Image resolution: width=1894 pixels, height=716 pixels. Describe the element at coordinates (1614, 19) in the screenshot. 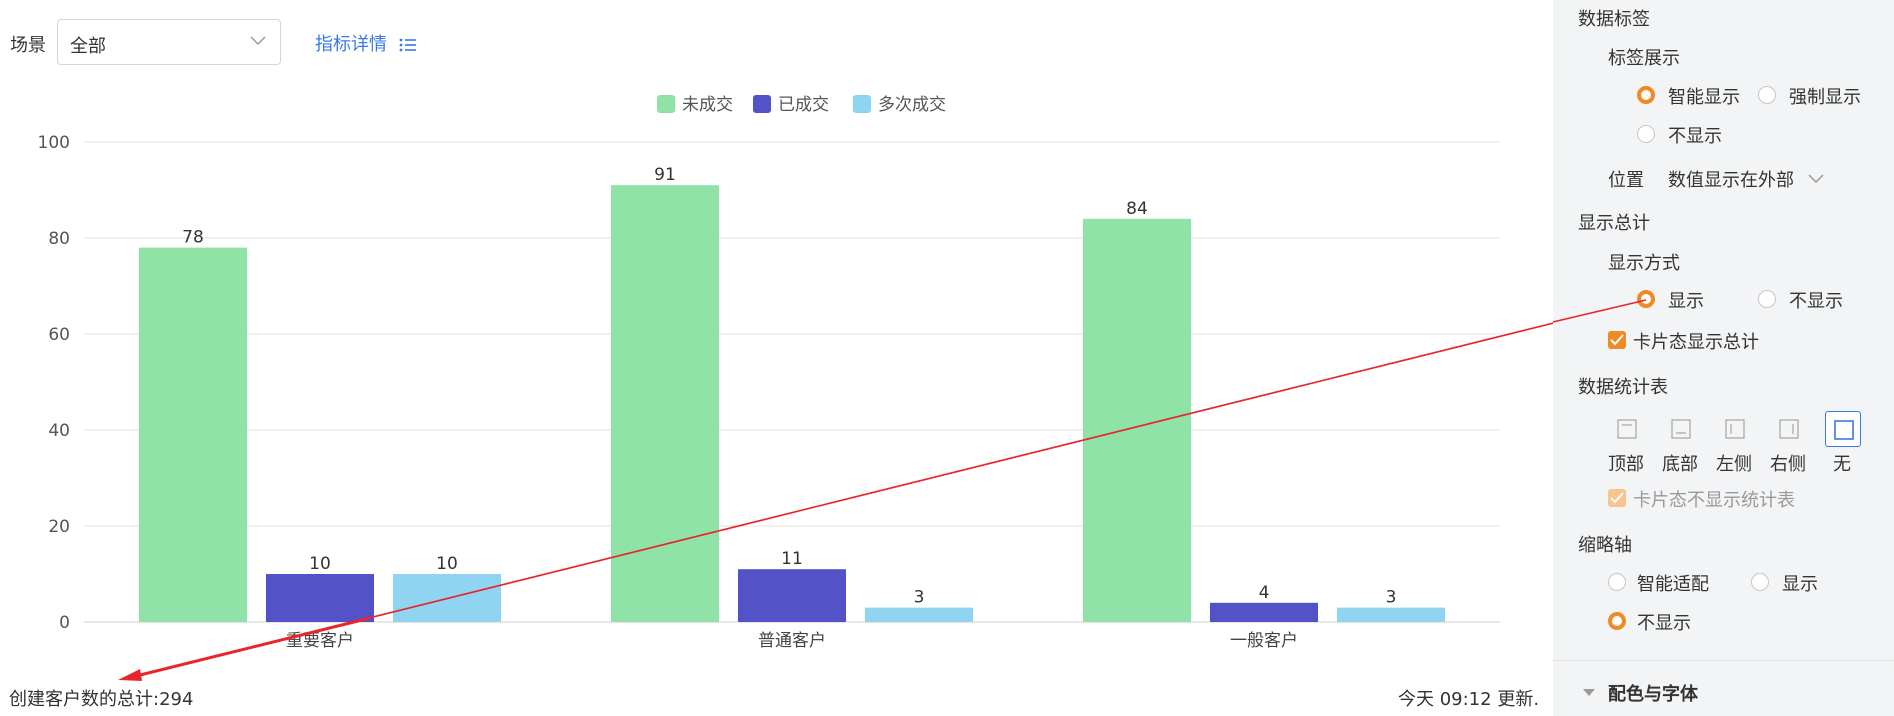

I see `data-label-section-title: 数据标签` at that location.